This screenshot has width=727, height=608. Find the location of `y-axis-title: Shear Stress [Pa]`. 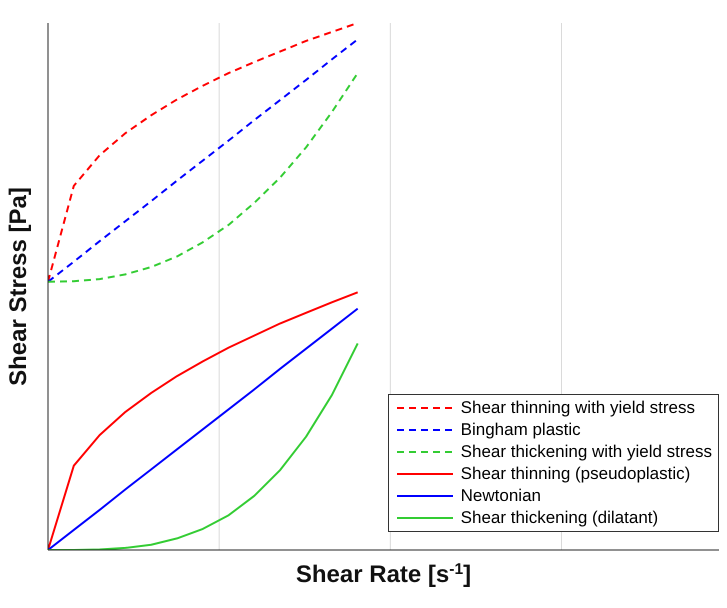

y-axis-title: Shear Stress [Pa] is located at coordinates (18, 286).